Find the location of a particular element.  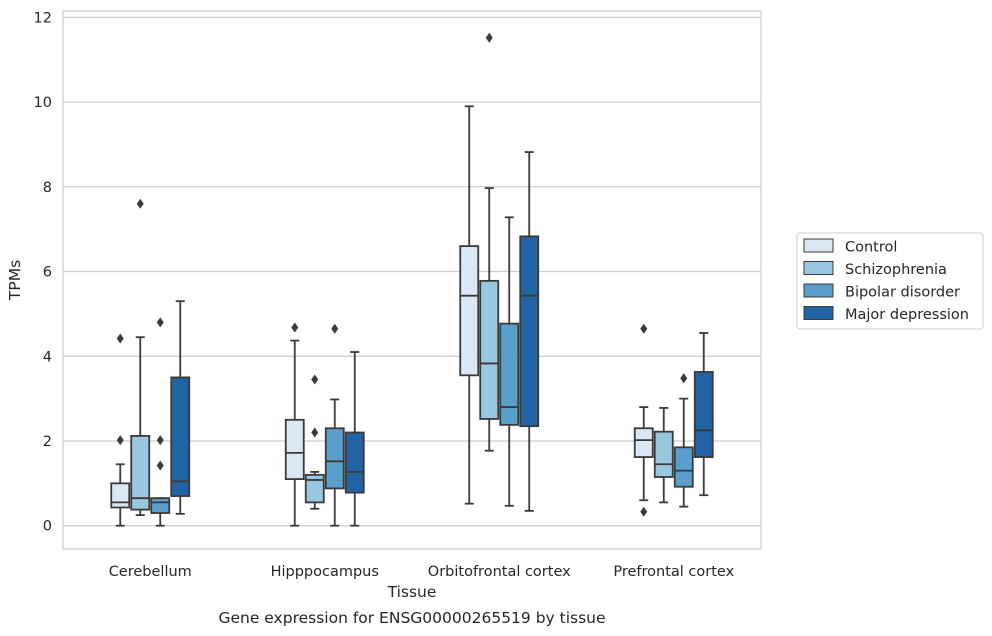

legend-label: Bipolar disorder is located at coordinates (902, 293).